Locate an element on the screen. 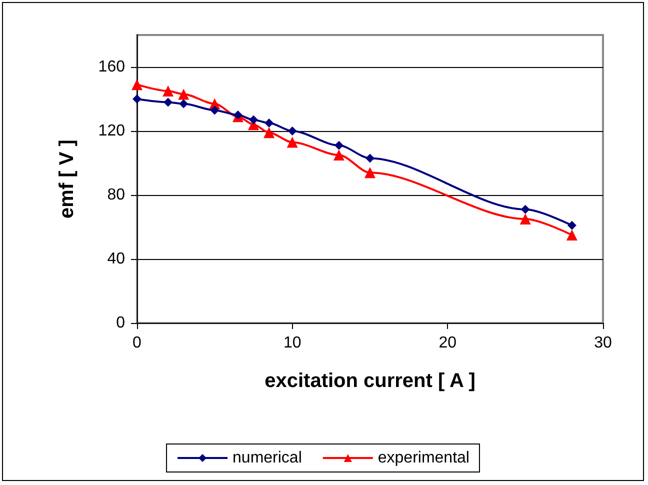  y-tick-label: 40 is located at coordinates (116, 259).